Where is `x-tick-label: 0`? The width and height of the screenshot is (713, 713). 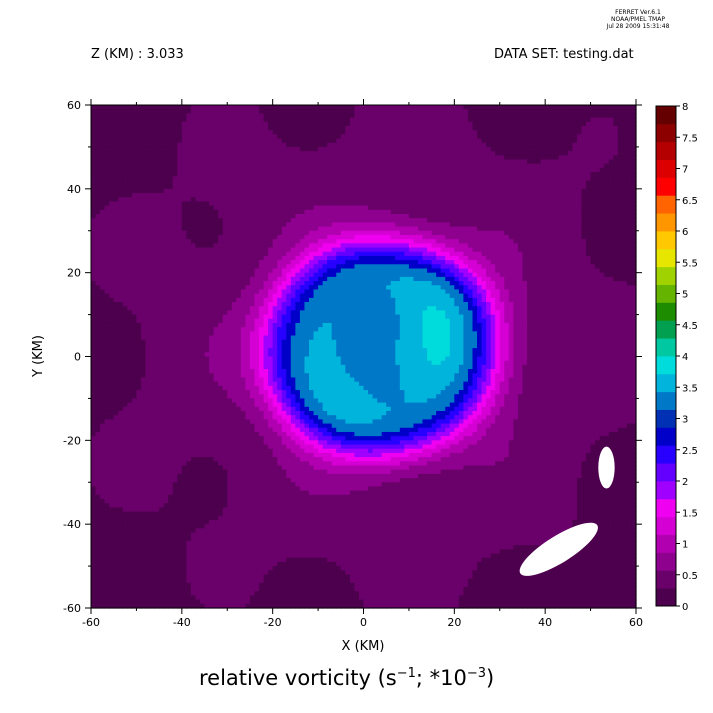
x-tick-label: 0 is located at coordinates (363, 622).